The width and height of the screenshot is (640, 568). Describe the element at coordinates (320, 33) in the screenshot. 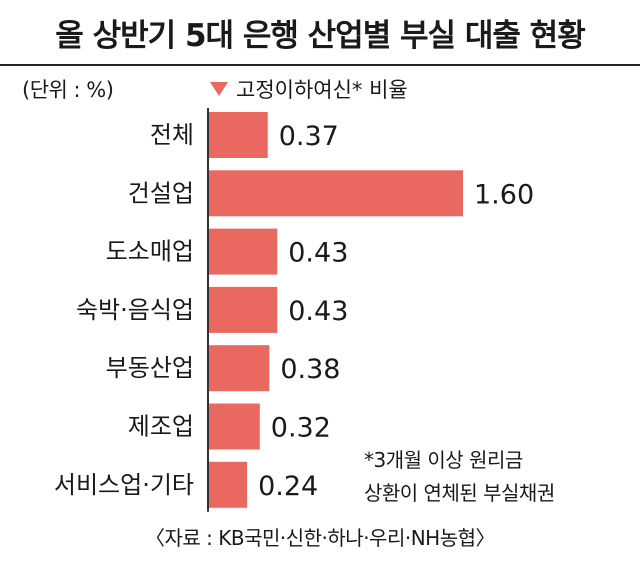

I see `chart-title: 올 상반기 5대 은행 산업별 부실 대출 현황` at that location.